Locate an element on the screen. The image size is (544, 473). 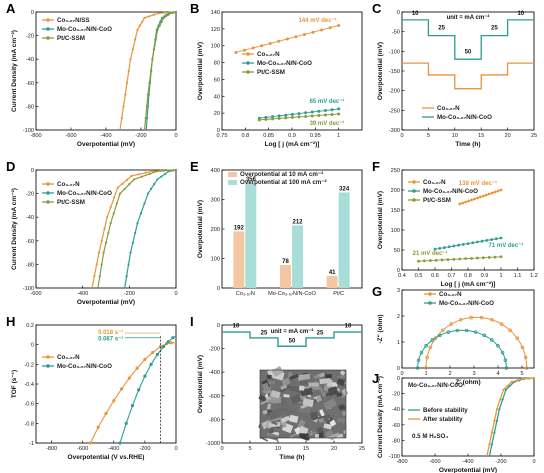
slope-label: 21 mV dec⁻¹ is located at coordinates (430, 253).